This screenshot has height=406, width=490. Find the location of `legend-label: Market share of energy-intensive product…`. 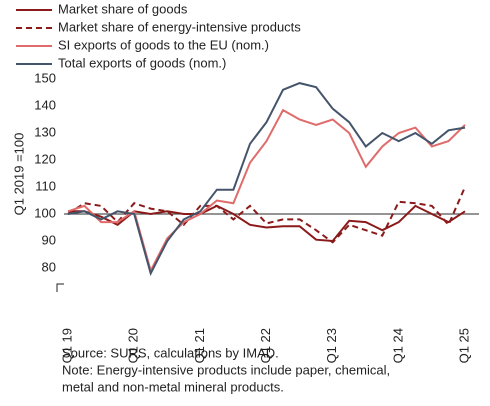

legend-label: Market share of energy-intensive product… is located at coordinates (179, 26).